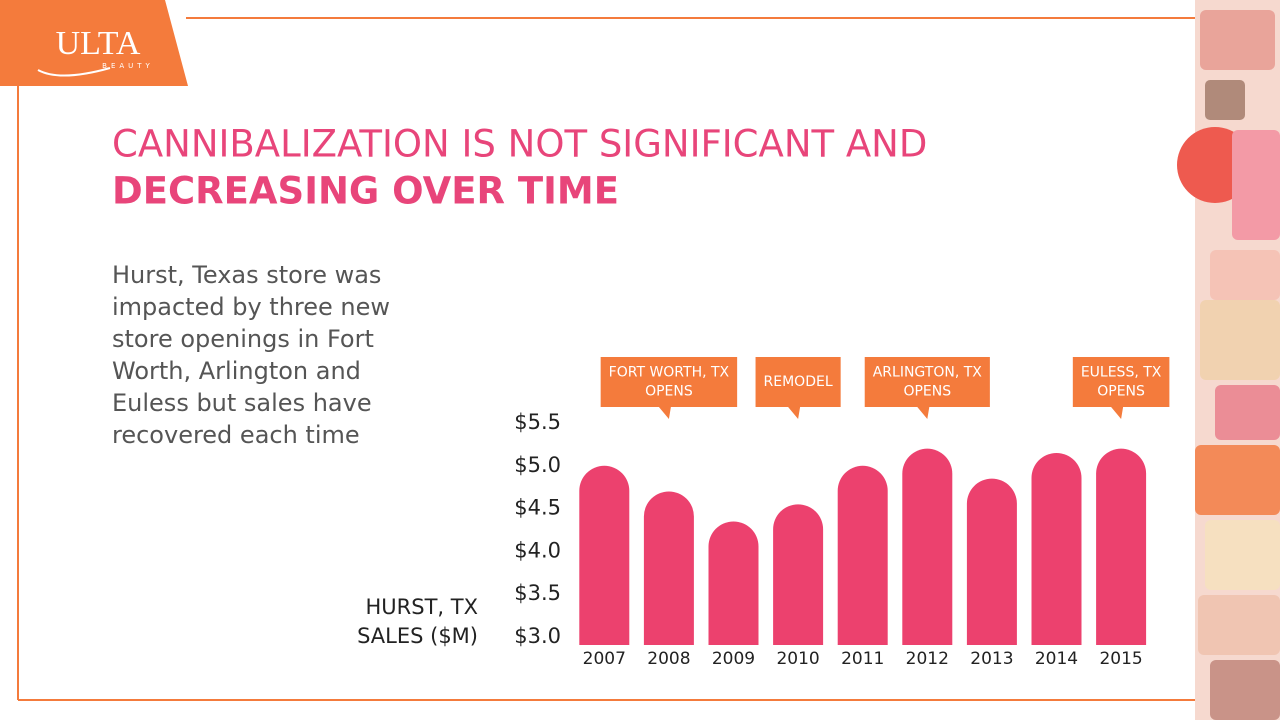 The width and height of the screenshot is (1280, 724). I want to click on annotation: REMODEL, so click(798, 388).